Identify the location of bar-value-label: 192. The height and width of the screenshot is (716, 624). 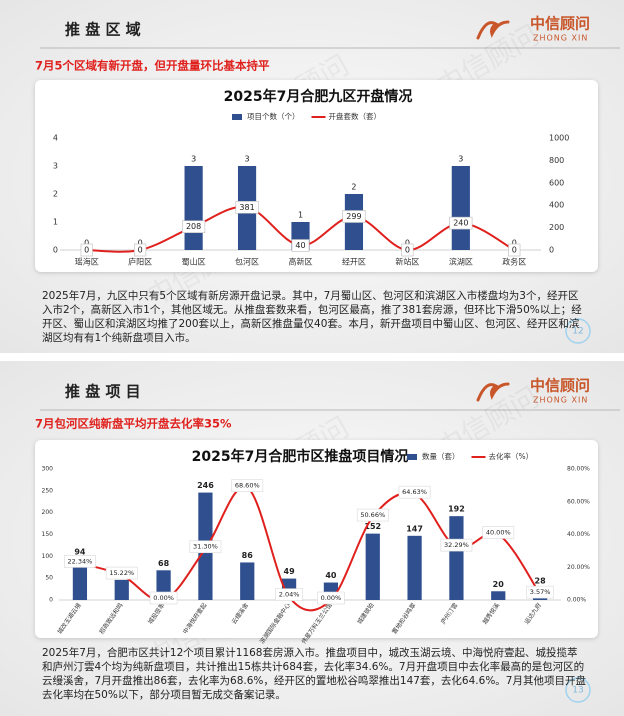
(456, 509).